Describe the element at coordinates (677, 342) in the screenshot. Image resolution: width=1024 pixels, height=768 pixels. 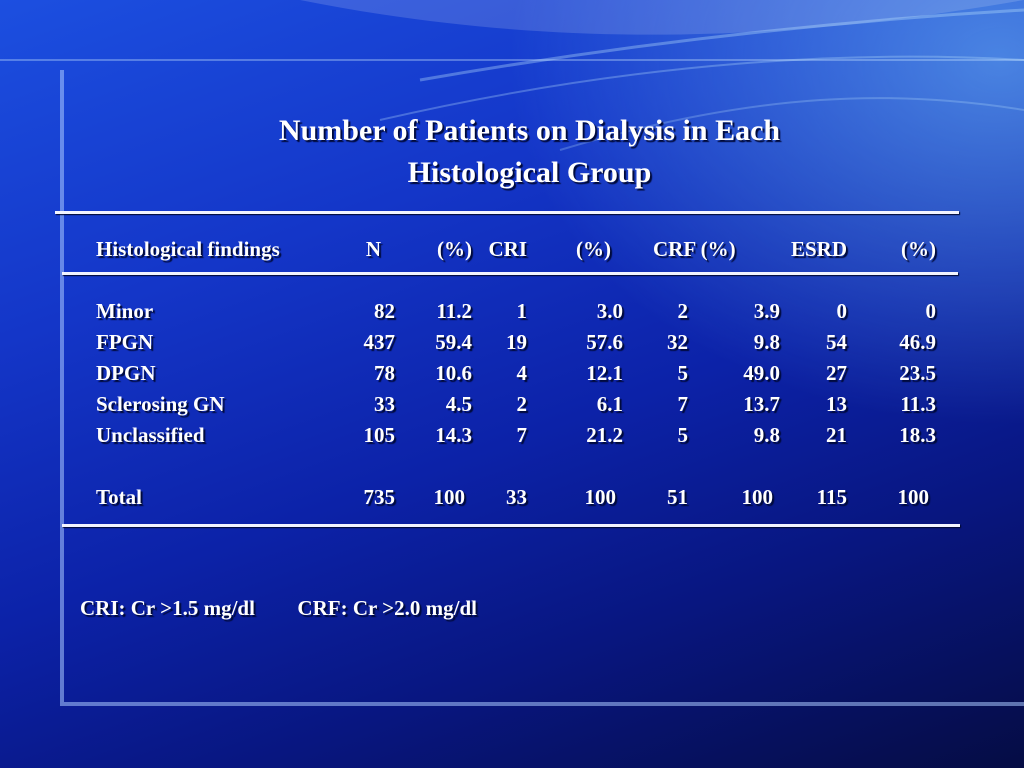
I see `table-cell: 32` at that location.